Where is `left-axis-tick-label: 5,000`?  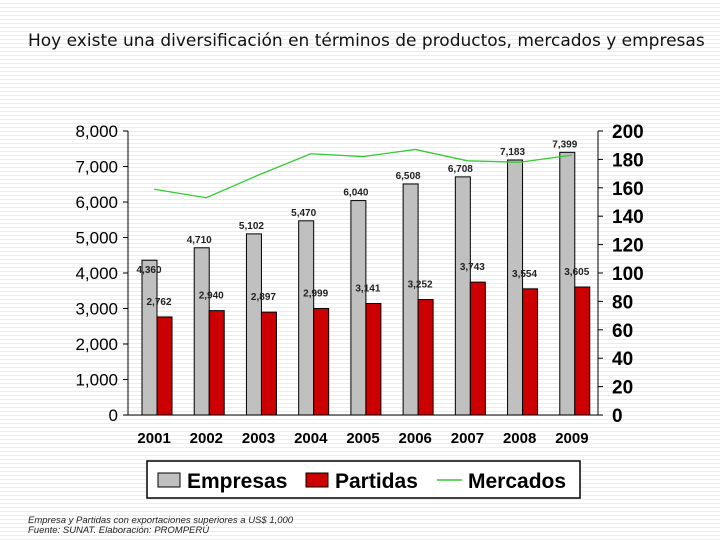 left-axis-tick-label: 5,000 is located at coordinates (96, 238).